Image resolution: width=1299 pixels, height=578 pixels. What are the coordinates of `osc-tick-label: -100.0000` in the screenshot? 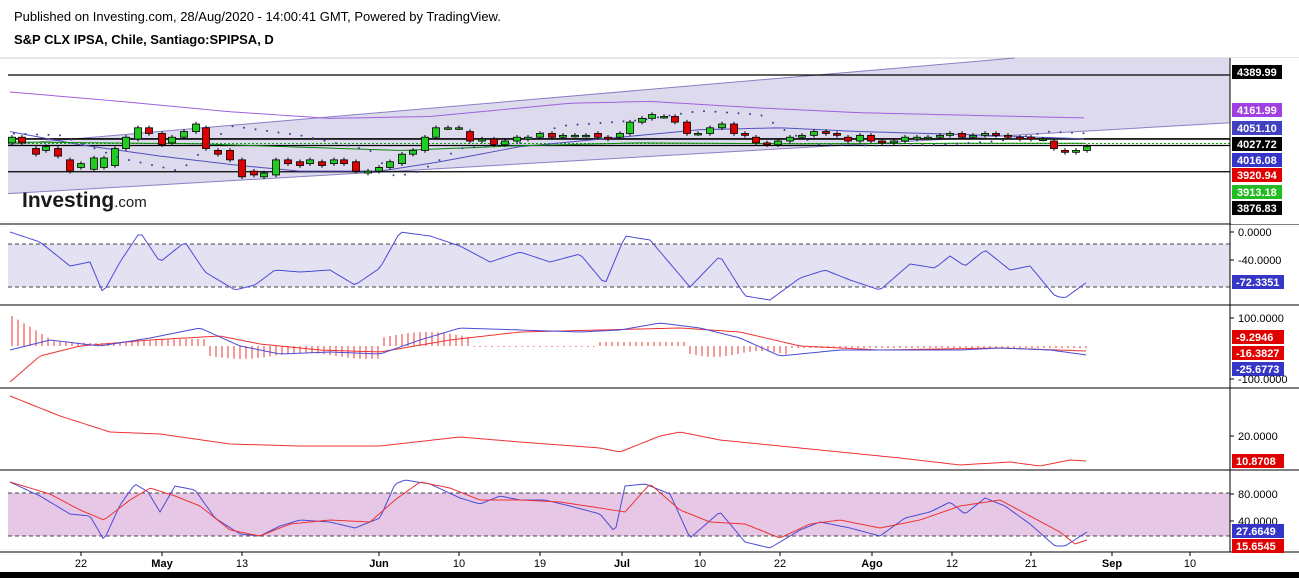 It's located at (1263, 380).